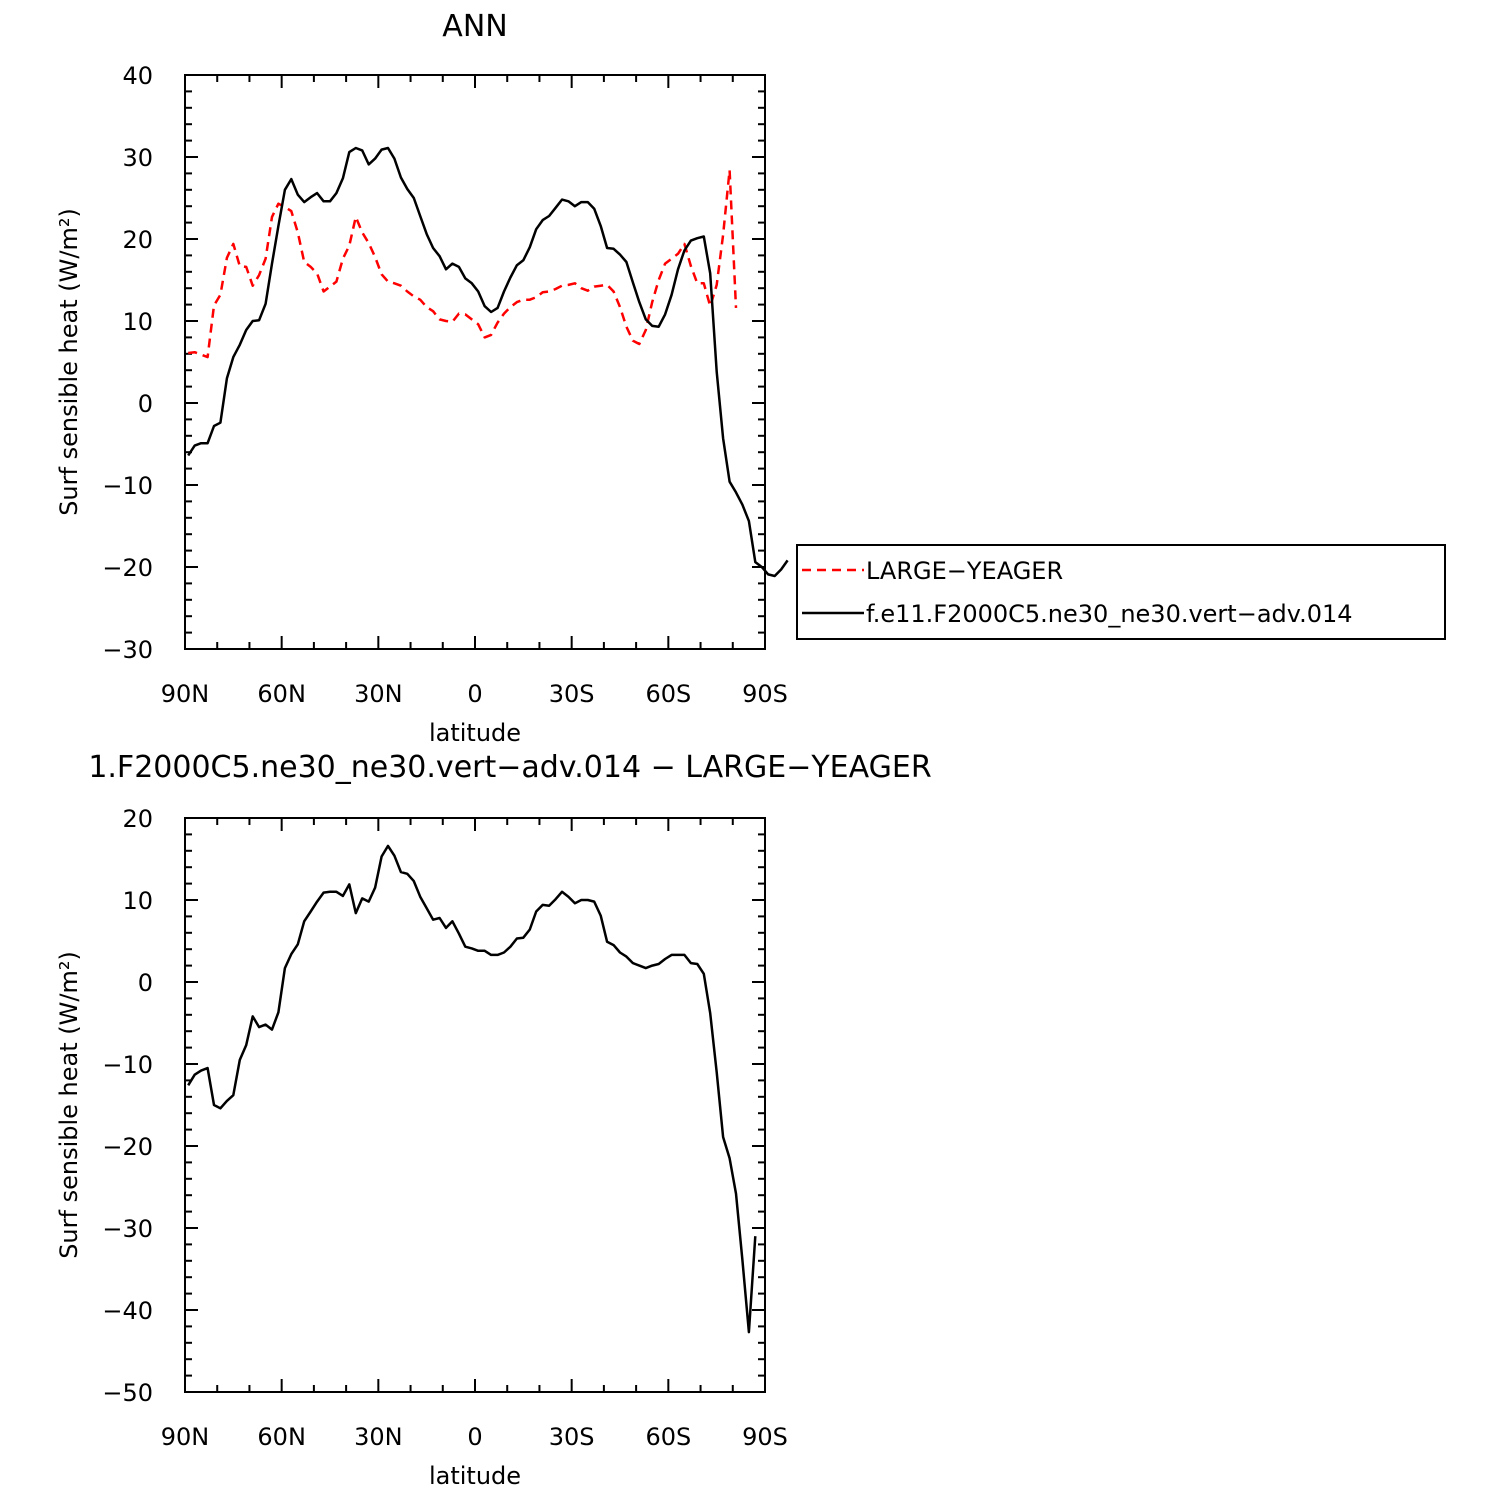  Describe the element at coordinates (185, 1437) in the screenshot. I see `bottom-panel-x-tick-label: 90N` at that location.